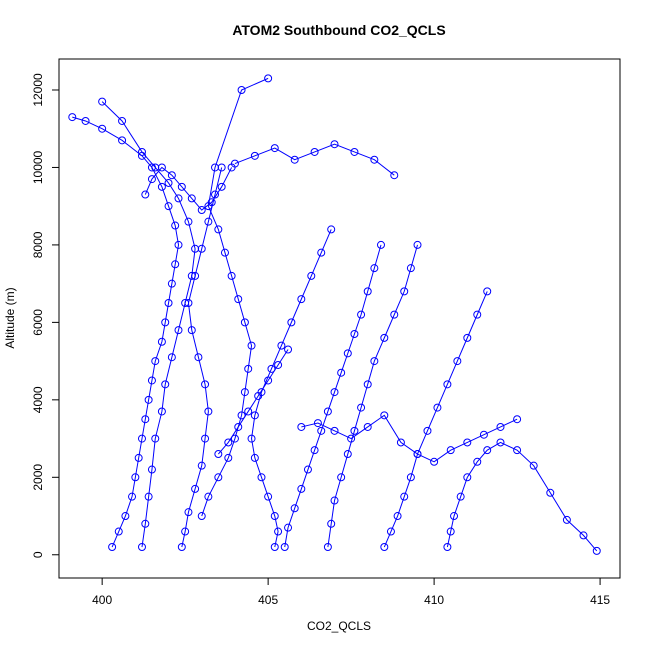 The image size is (650, 650). I want to click on x-axis: 400 405 410 415, so click(351, 592).